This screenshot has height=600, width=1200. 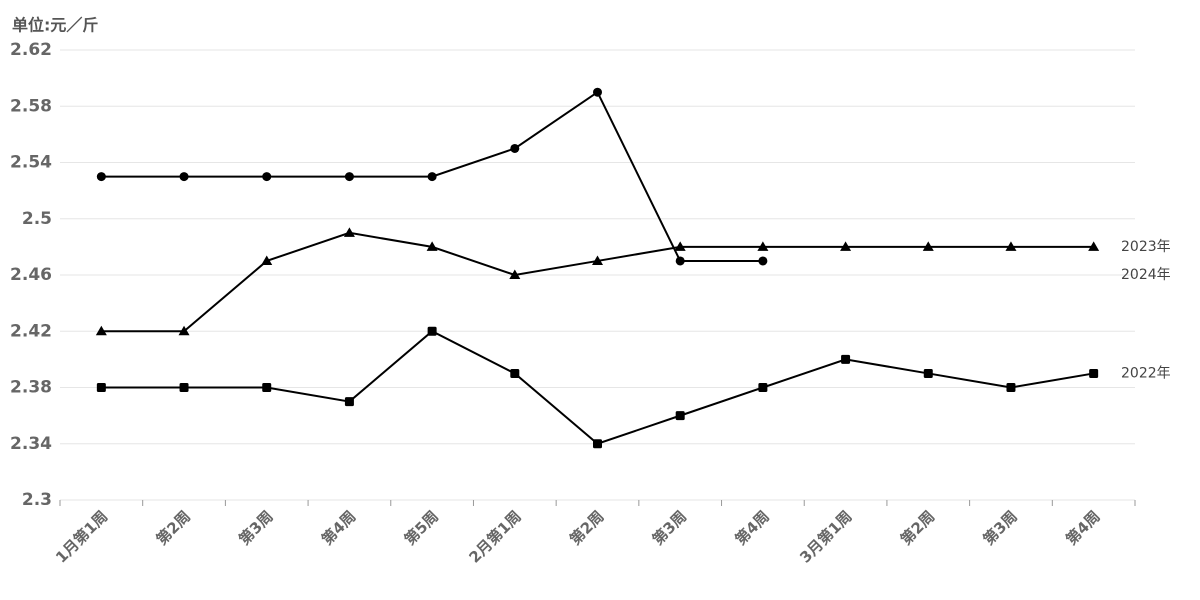 I want to click on x-tick-label: 3月第1周, so click(x=825, y=536).